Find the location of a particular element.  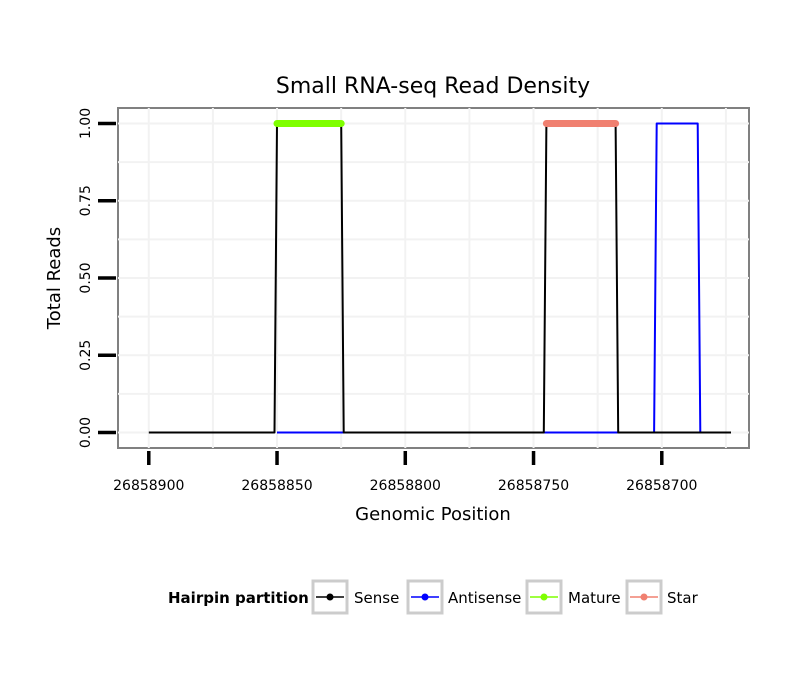

chart-title: Small RNA-seq Read Density is located at coordinates (433, 86).